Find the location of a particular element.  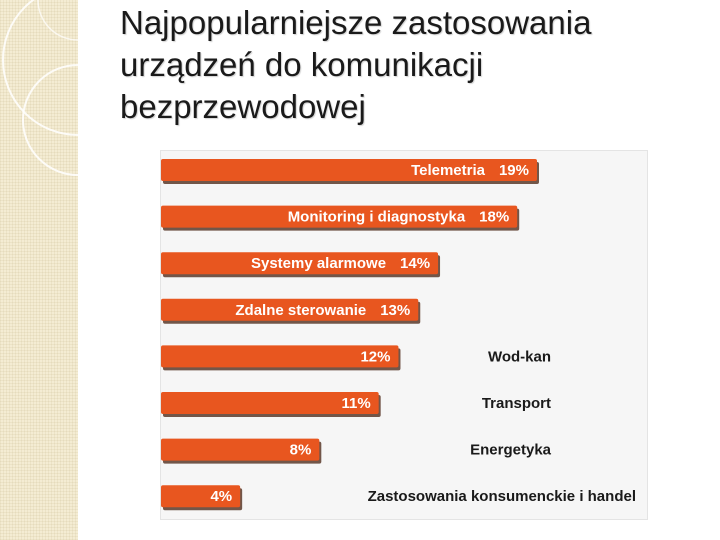

bar-group: 12% Wod-kan is located at coordinates (356, 358).